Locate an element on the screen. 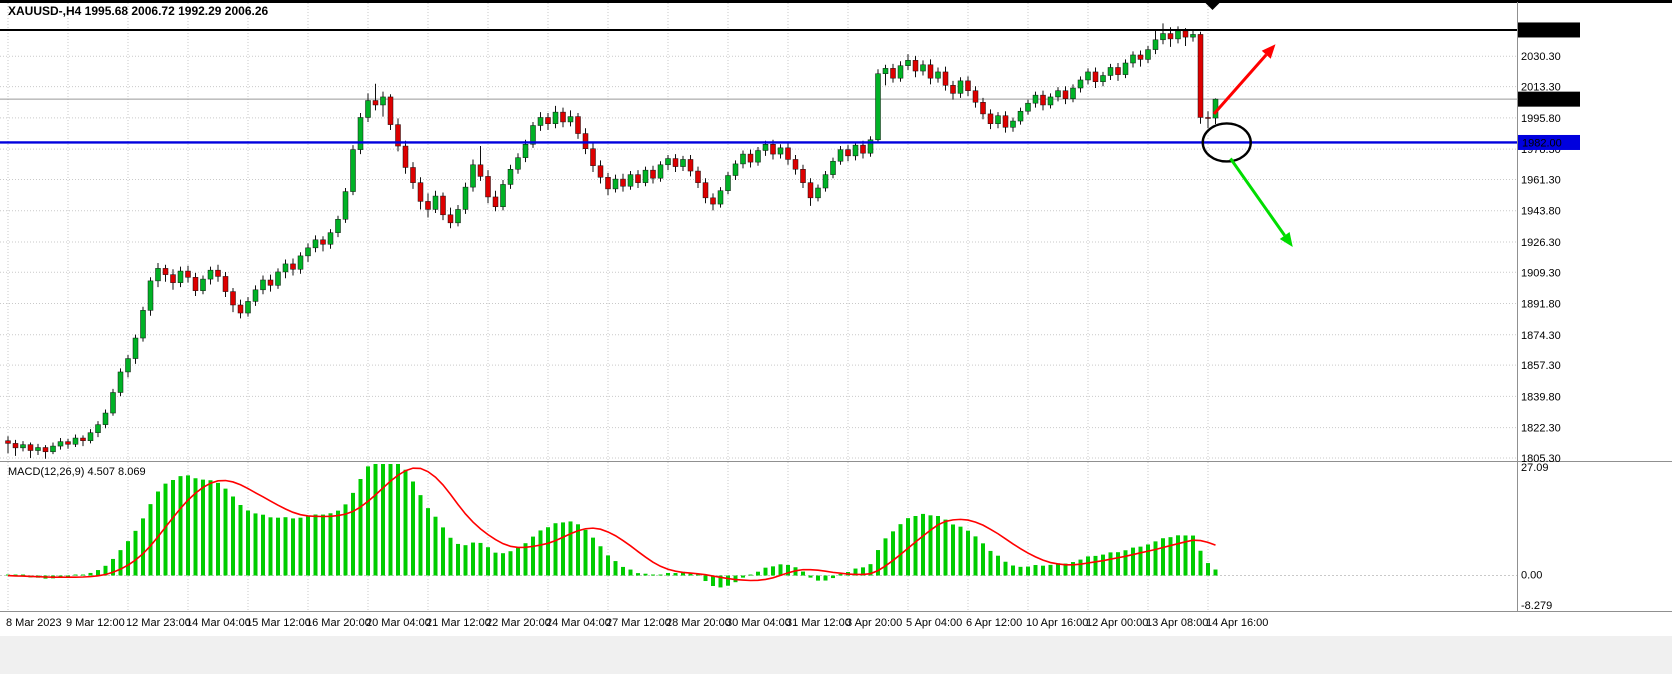 This screenshot has height=674, width=1672. time-tick-label: 5 Apr 04:00 is located at coordinates (934, 623).